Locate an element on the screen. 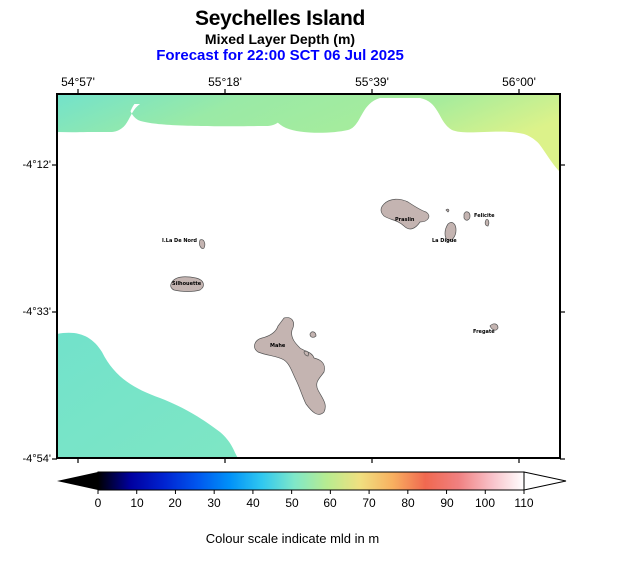 This screenshot has width=630, height=580. island-mahe is located at coordinates (290, 366).